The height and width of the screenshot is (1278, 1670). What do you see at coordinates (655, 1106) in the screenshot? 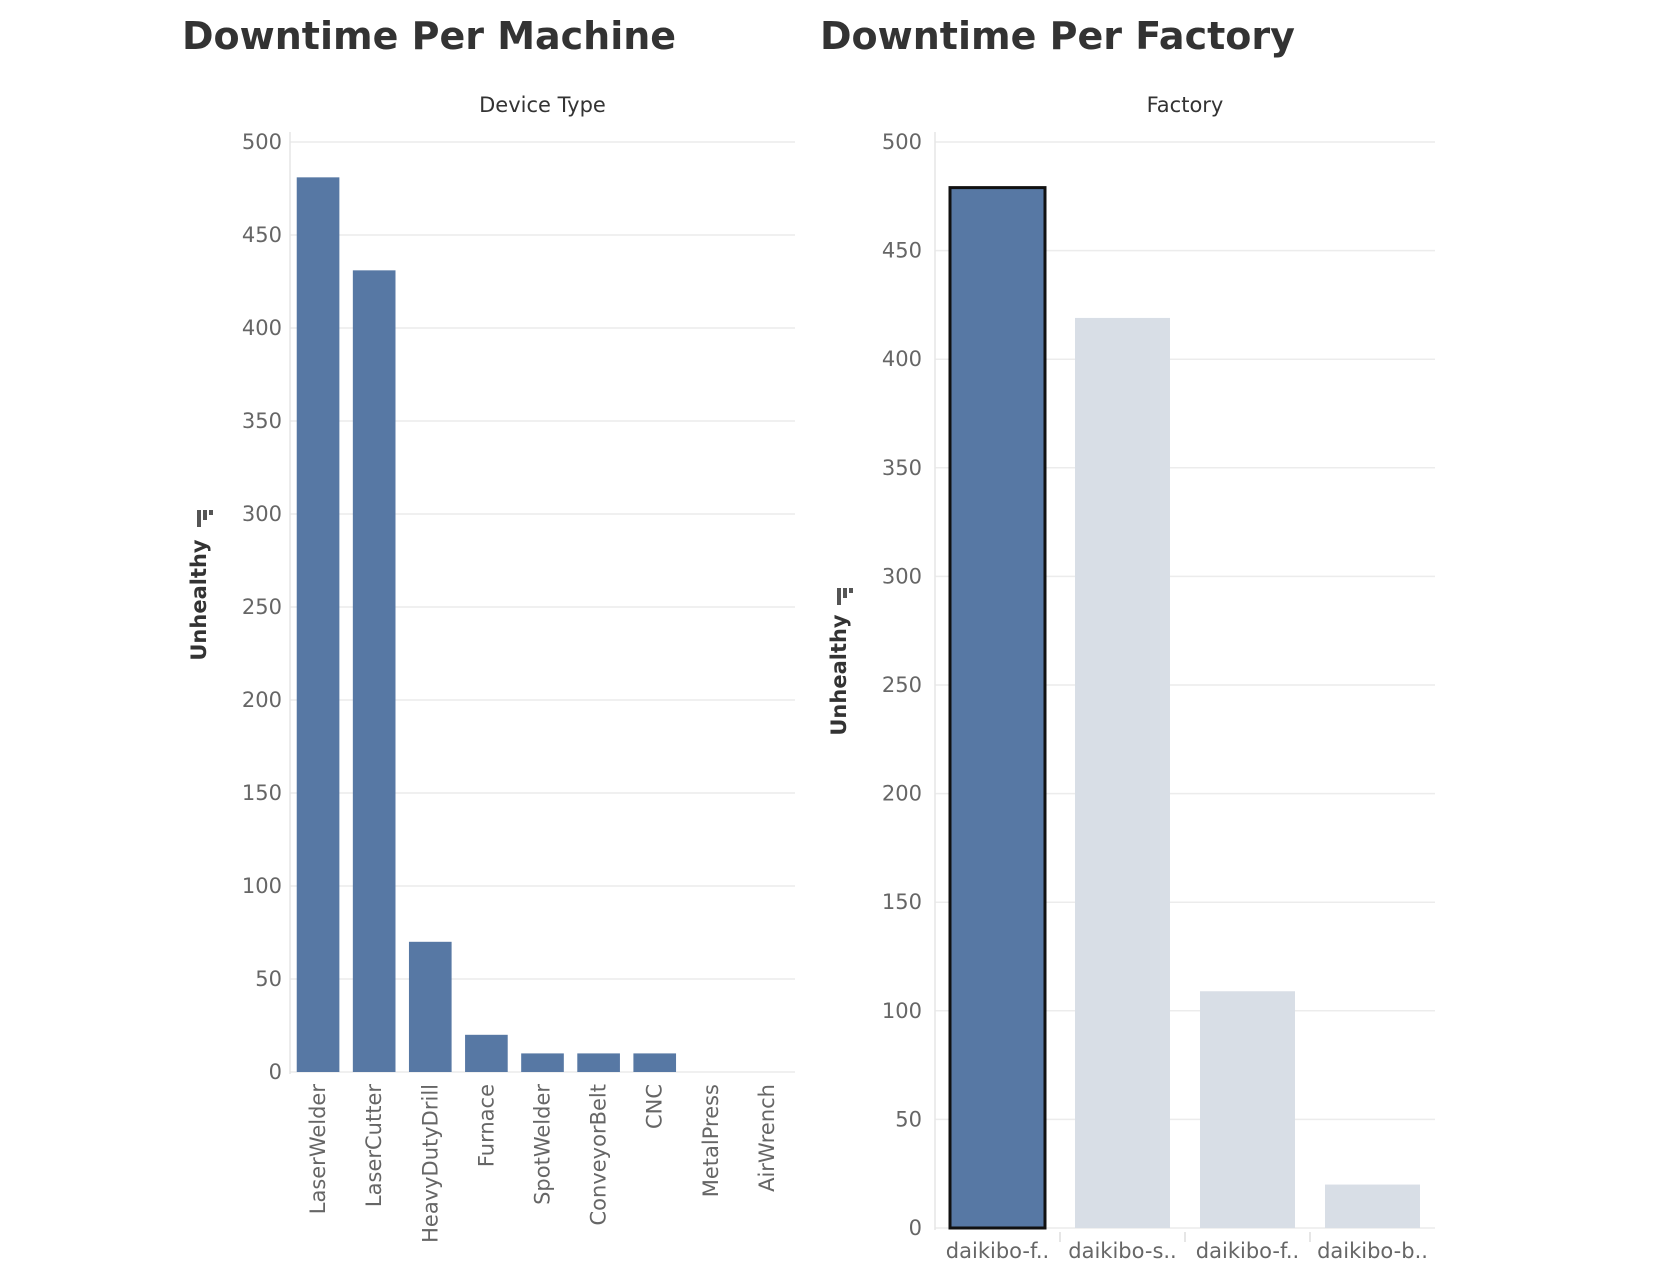
I see `x-tick-label: CNC` at bounding box center [655, 1106].